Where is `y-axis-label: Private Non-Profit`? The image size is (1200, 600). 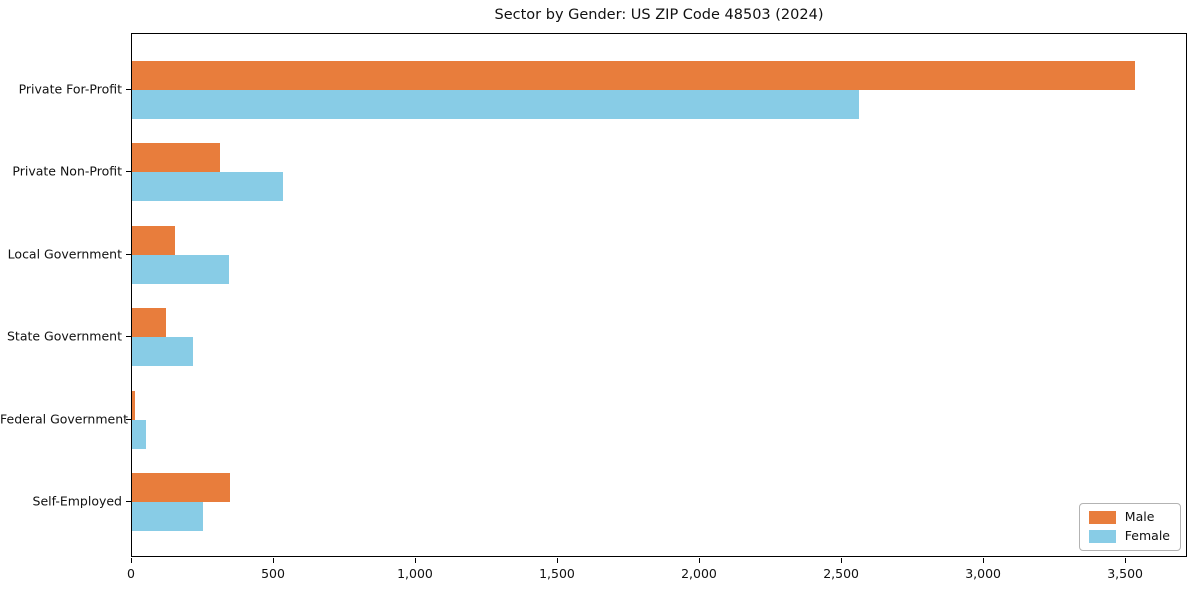
y-axis-label: Private Non-Profit is located at coordinates (67, 171).